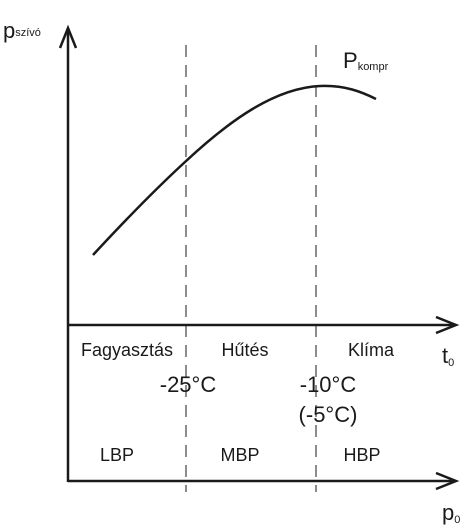 Image resolution: width=471 pixels, height=530 pixels. What do you see at coordinates (361, 455) in the screenshot?
I see `pressure-class: HBP` at bounding box center [361, 455].